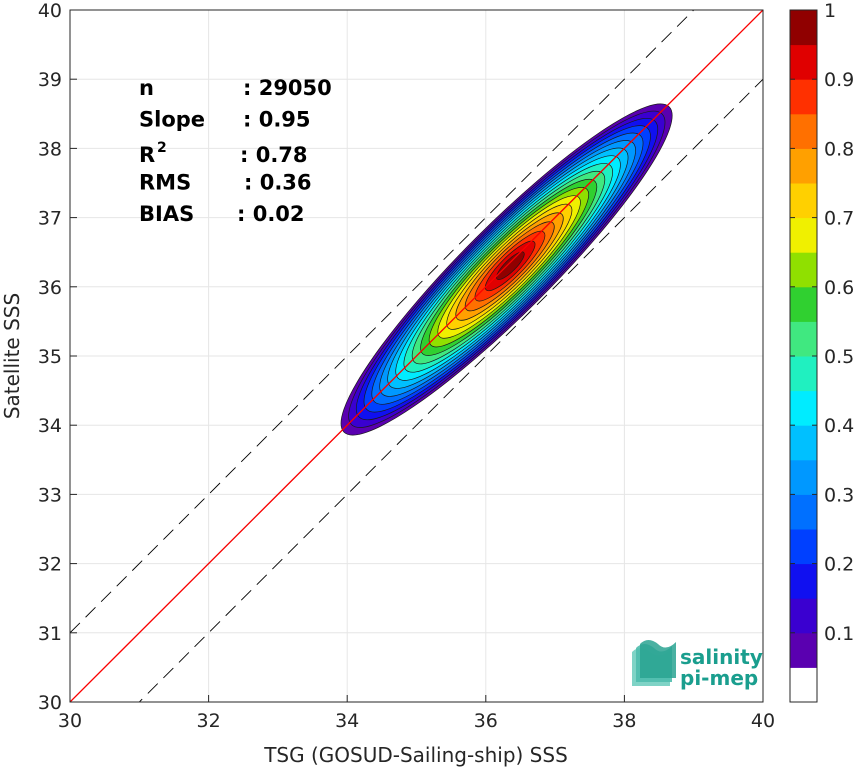  What do you see at coordinates (839, 149) in the screenshot?
I see `colorbar-tick-label: 0.8` at bounding box center [839, 149].